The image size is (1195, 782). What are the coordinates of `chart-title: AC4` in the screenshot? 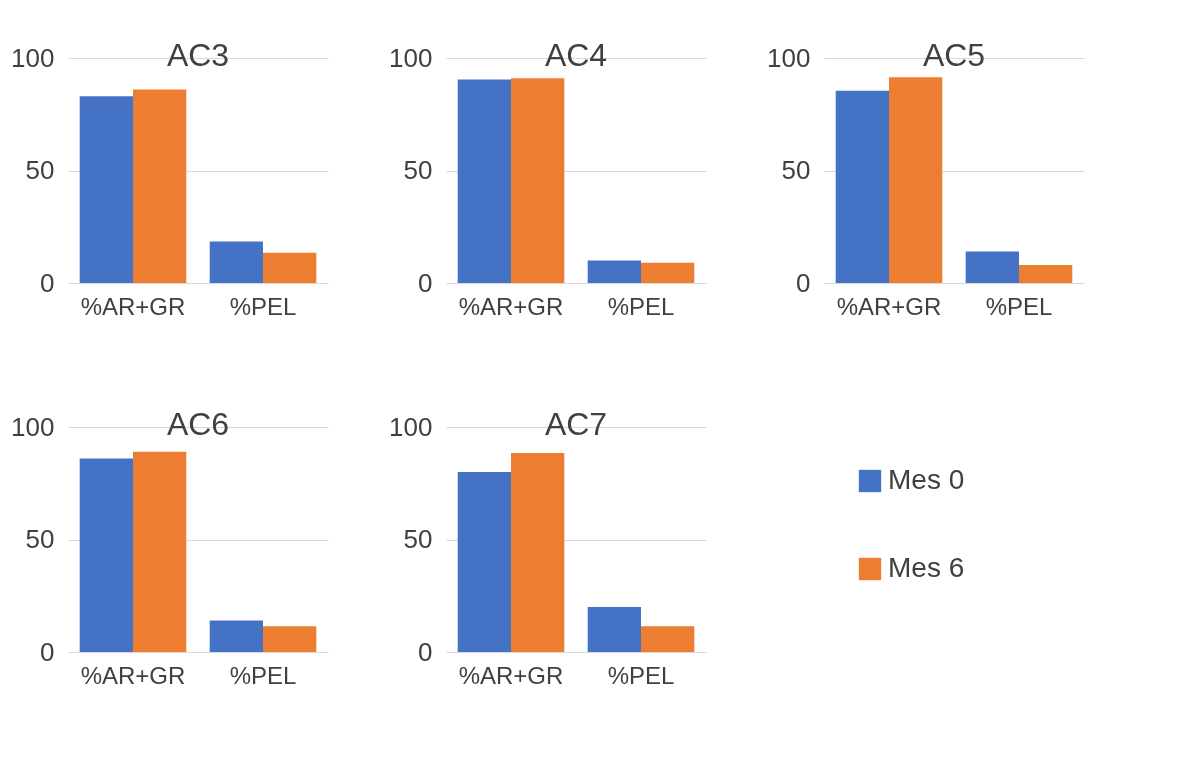 It's located at (576, 55).